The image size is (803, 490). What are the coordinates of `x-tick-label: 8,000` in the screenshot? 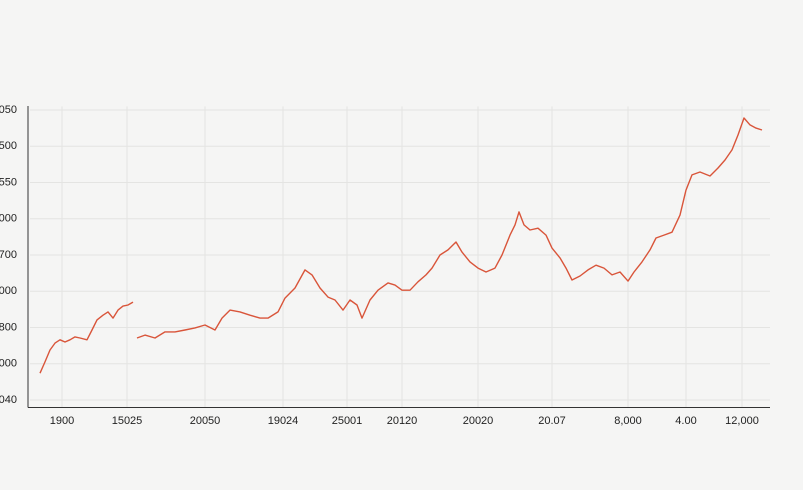 It's located at (628, 421).